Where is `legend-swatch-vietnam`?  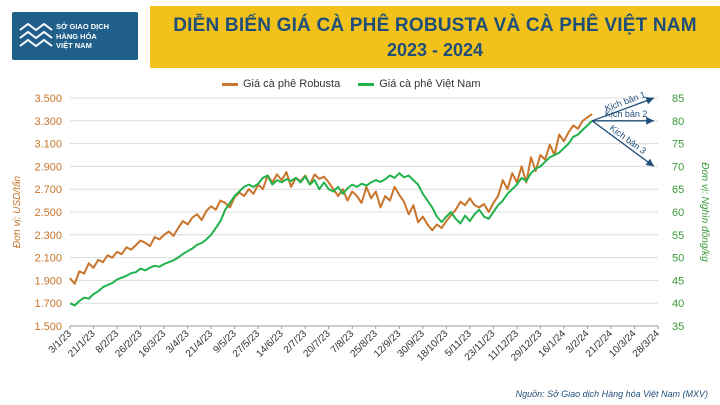 legend-swatch-vietnam is located at coordinates (366, 84).